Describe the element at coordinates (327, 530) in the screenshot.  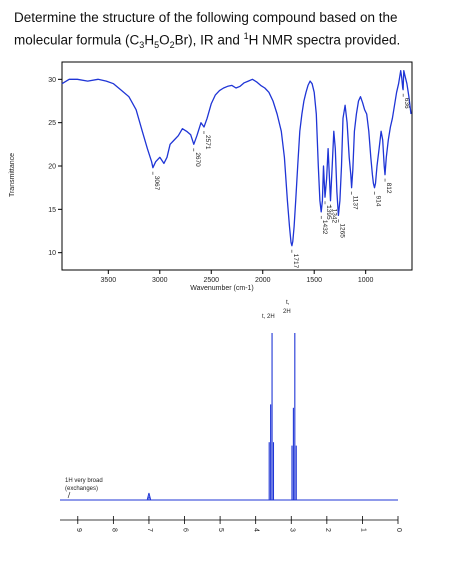
I see `nmr-x-tick-label: 2` at that location.